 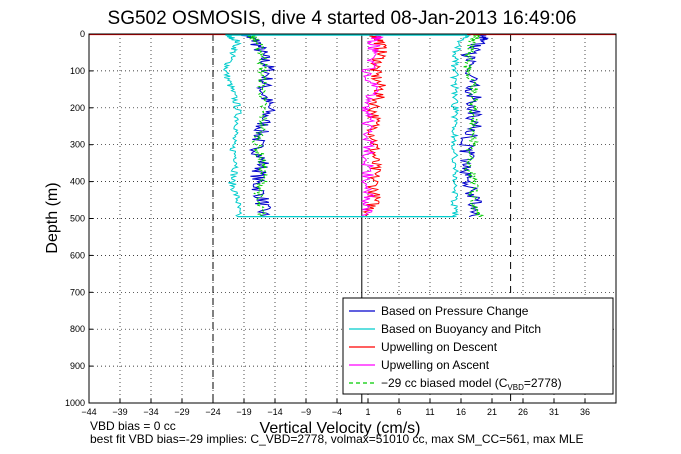 I want to click on y-tick-label: 500, so click(x=77, y=219).